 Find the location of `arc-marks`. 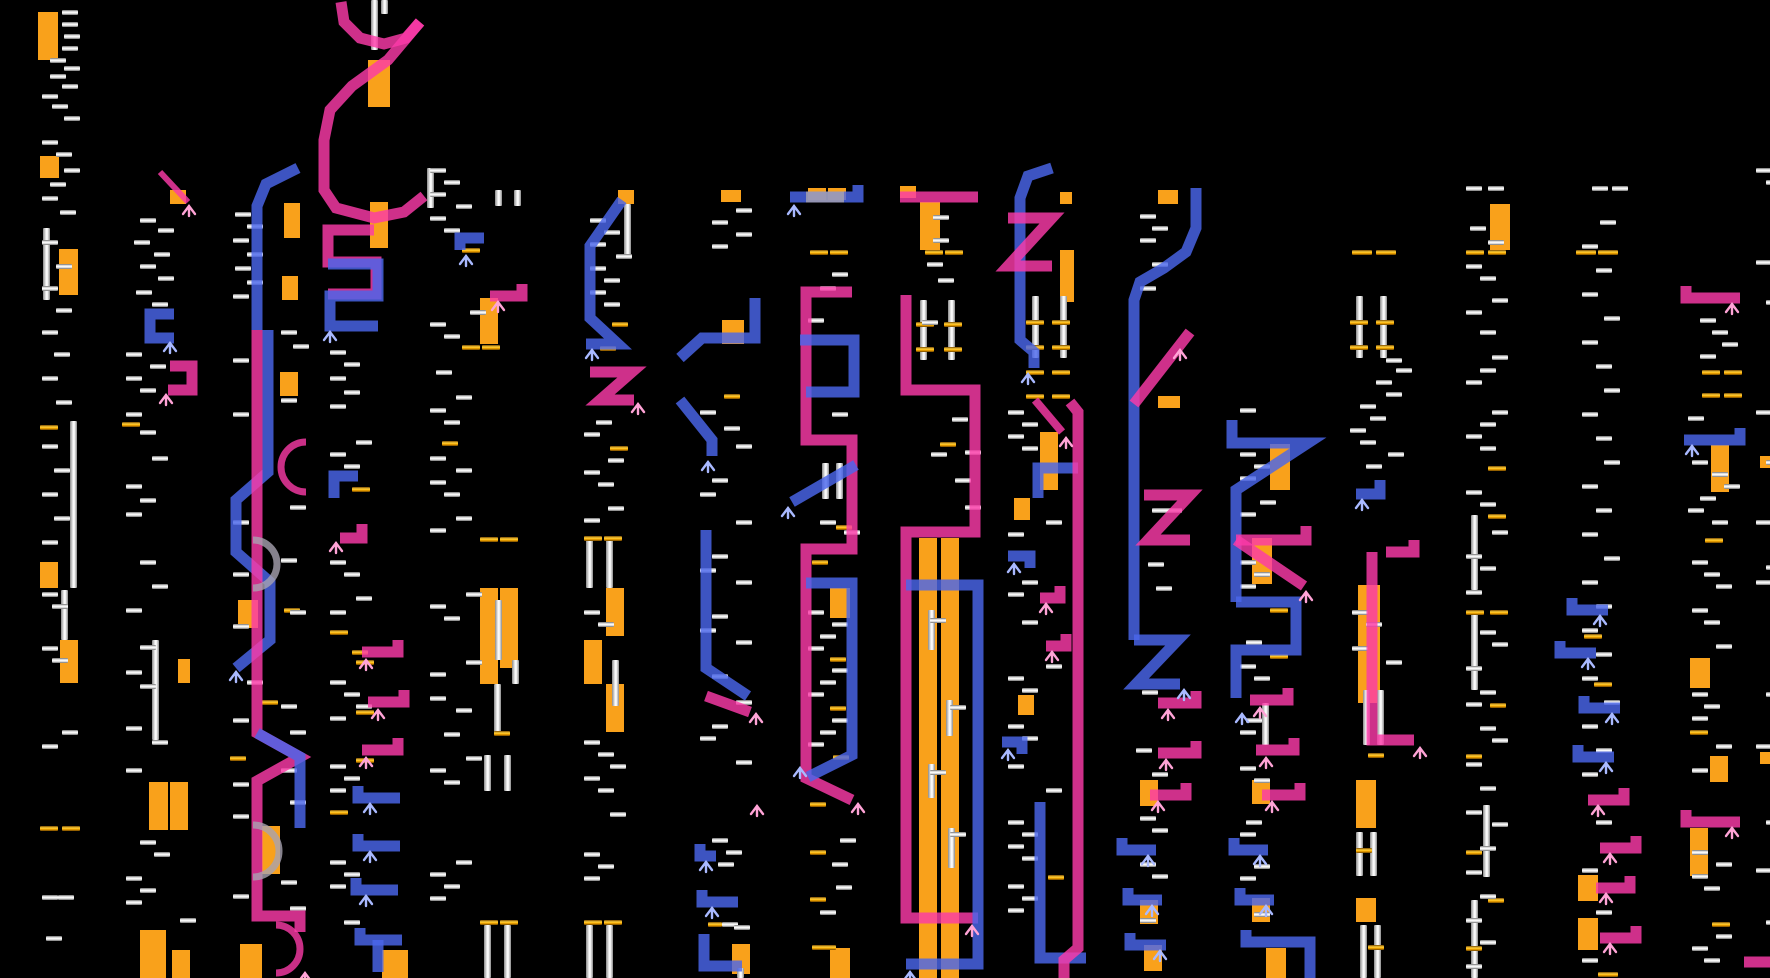

arc-marks is located at coordinates (279, 707).